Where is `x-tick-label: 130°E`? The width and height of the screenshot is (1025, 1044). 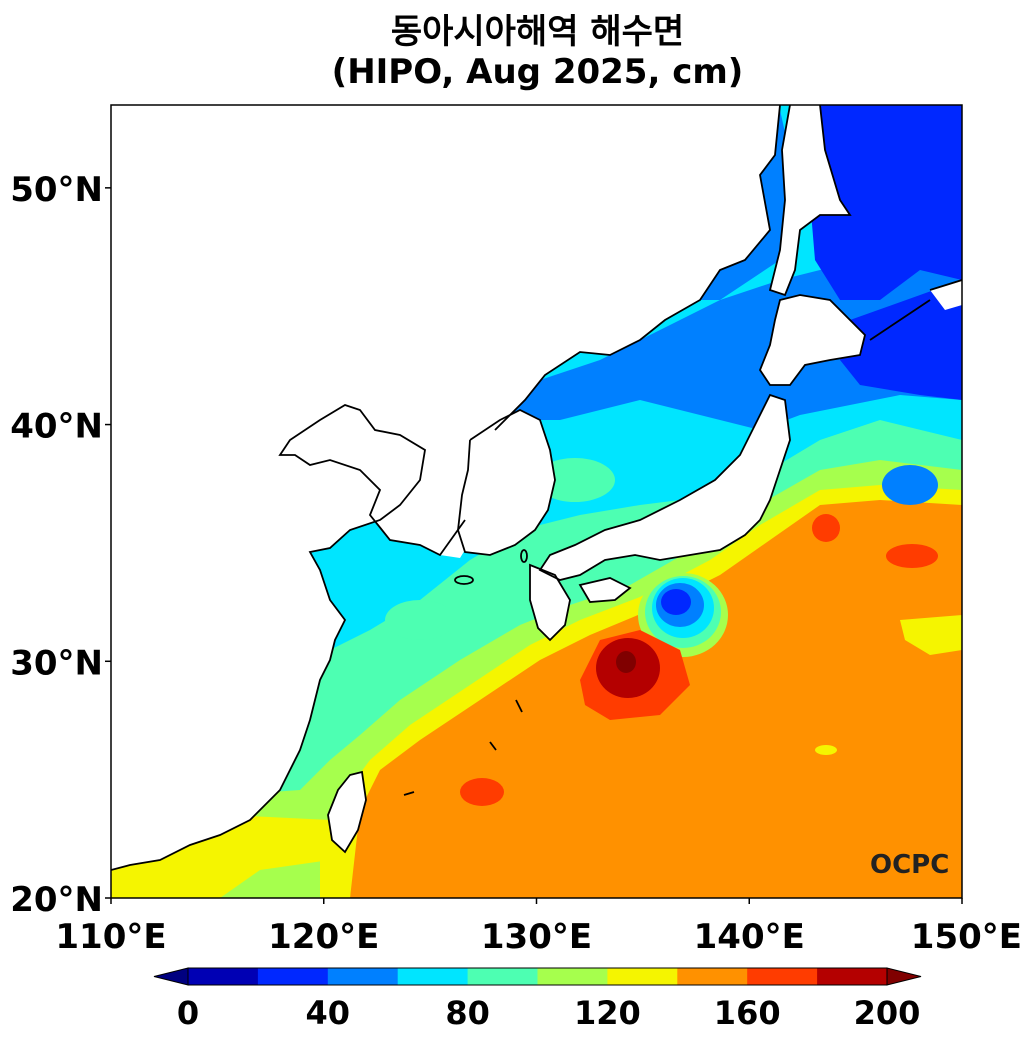
x-tick-label: 130°E is located at coordinates (536, 937).